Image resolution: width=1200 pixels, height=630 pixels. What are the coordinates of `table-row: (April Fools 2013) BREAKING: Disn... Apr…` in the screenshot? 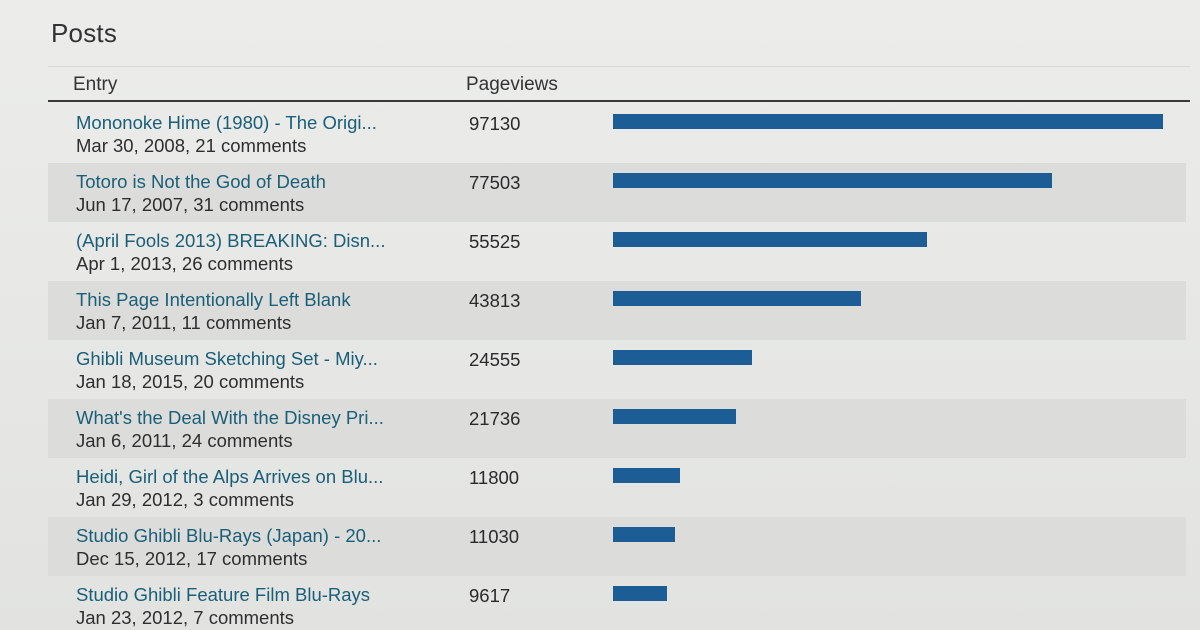 It's located at (617, 251).